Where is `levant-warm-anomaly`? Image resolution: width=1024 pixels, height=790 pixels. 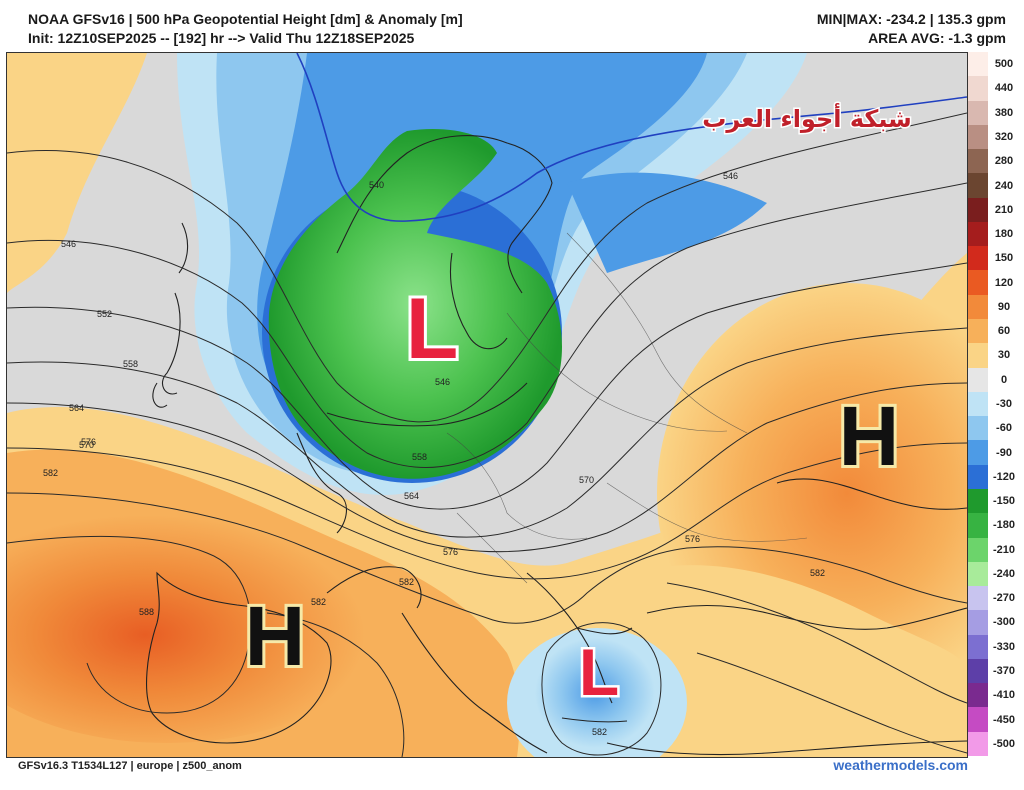
levant-warm-anomaly is located at coordinates (797, 661).